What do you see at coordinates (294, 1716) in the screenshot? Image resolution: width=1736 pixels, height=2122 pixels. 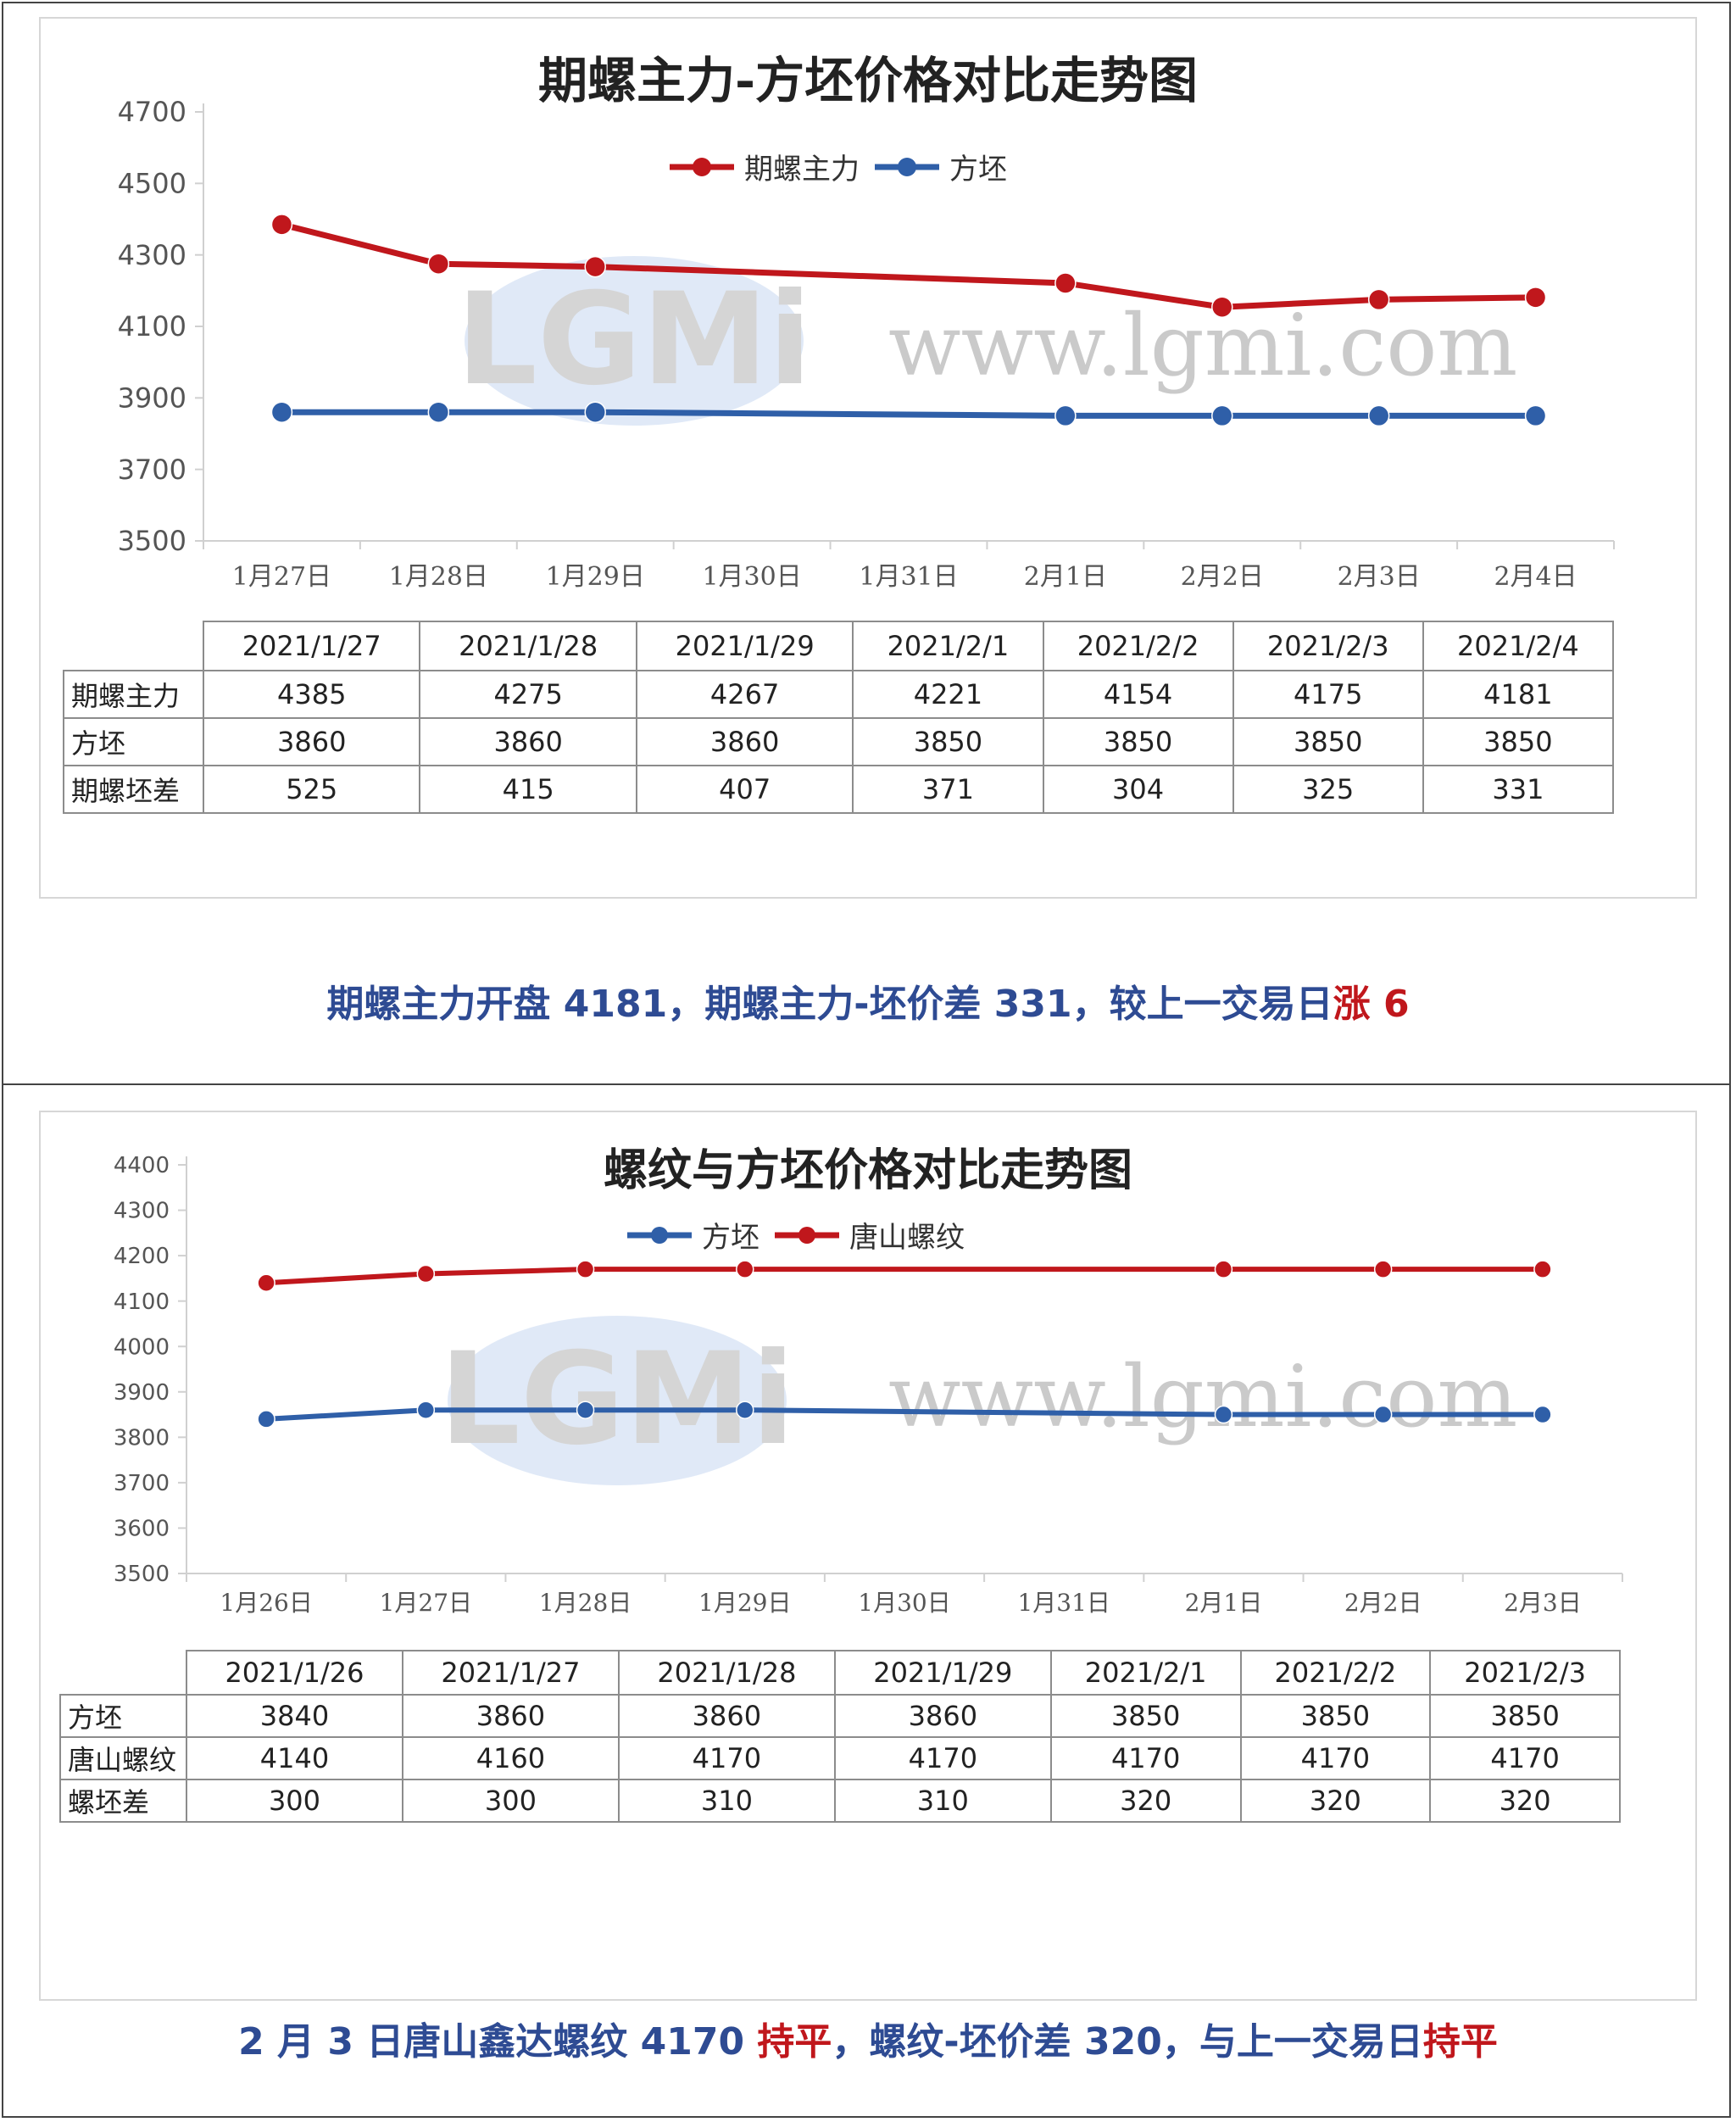 I see `table-cell: 3840` at bounding box center [294, 1716].